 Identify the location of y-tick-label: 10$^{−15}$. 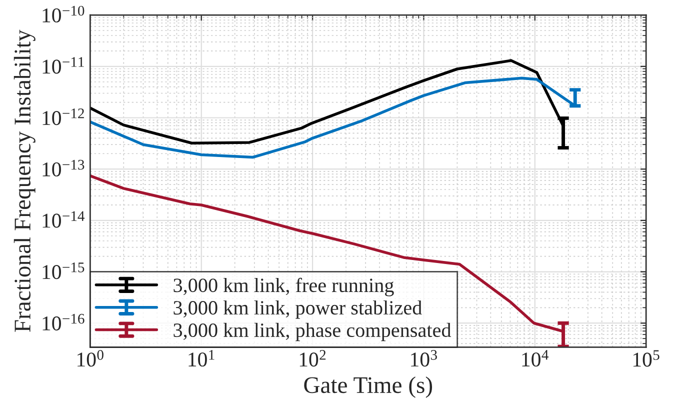
(63, 271).